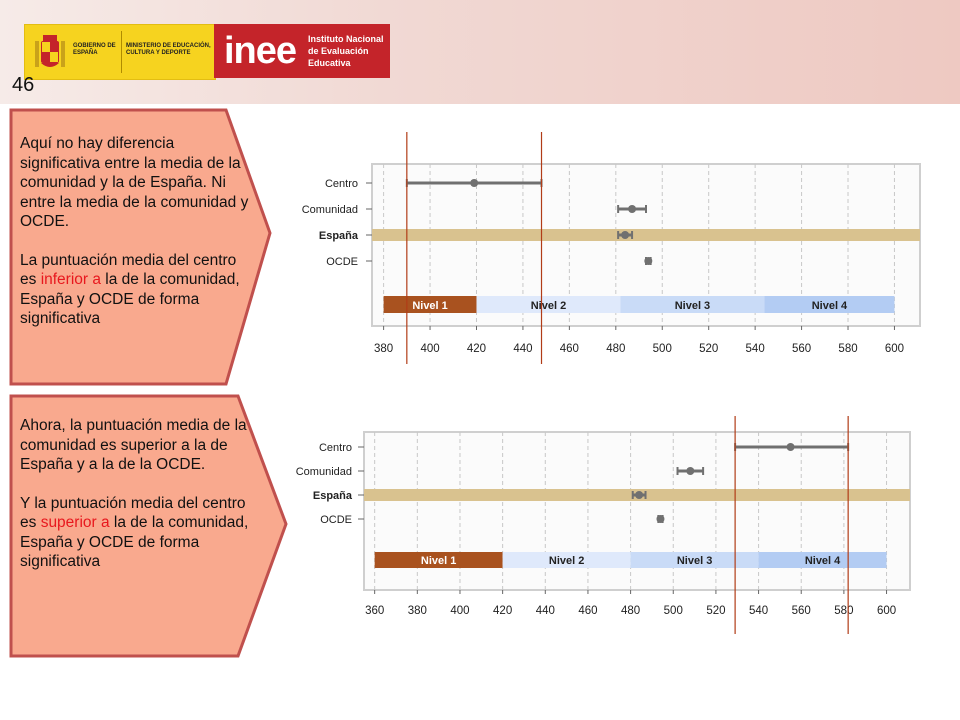 Image resolution: width=960 pixels, height=720 pixels. Describe the element at coordinates (94, 49) in the screenshot. I see `gobierno-label: GOBIERNO DE ESPAÑA` at that location.